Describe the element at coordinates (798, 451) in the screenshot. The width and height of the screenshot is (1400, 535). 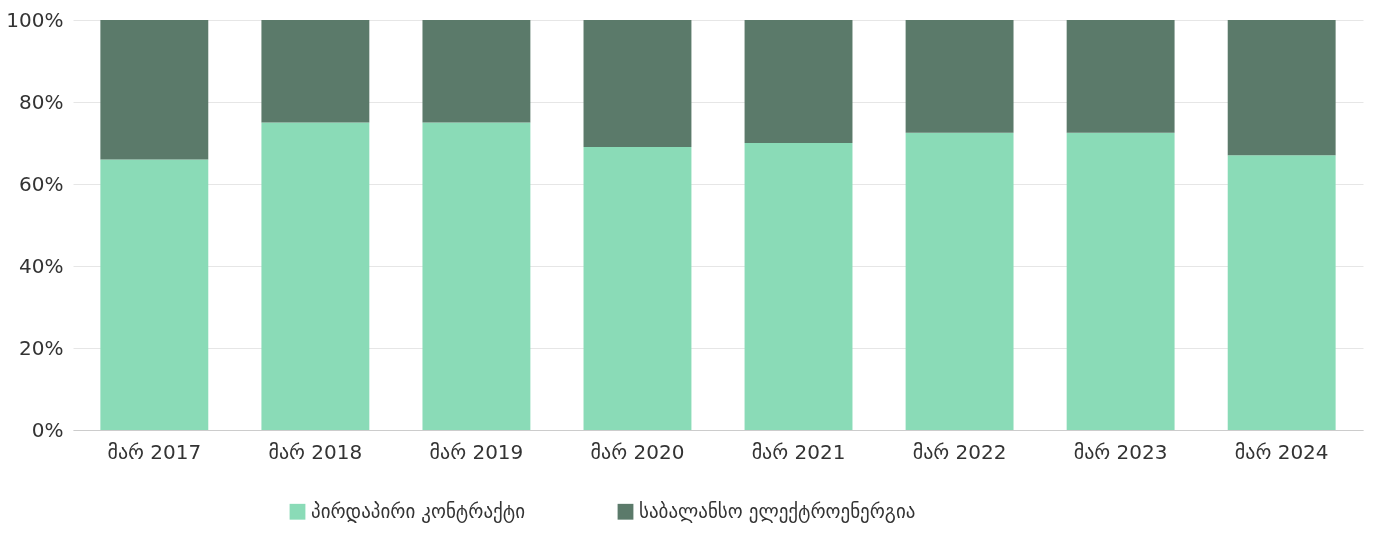
I see `x-tick-label: მარ 2021` at that location.